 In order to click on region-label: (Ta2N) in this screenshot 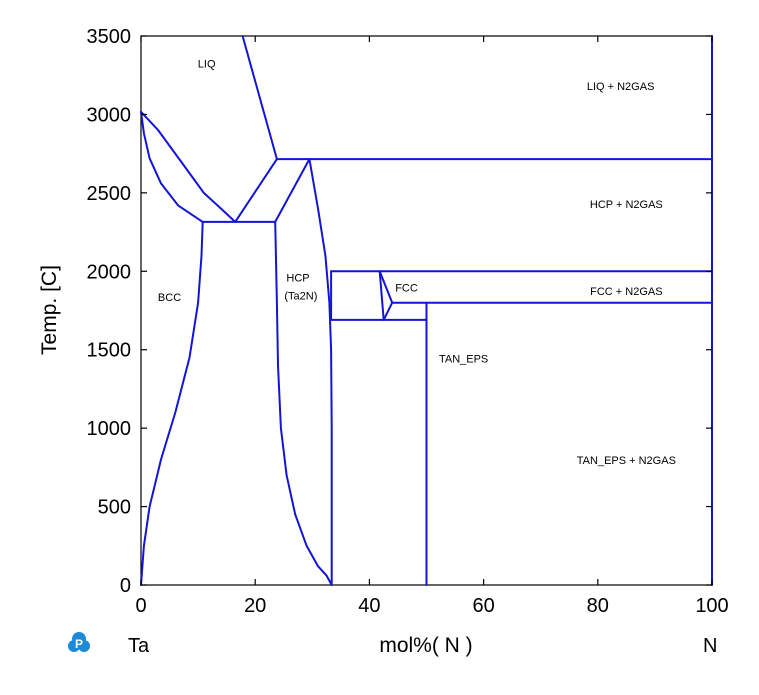, I will do `click(300, 297)`.